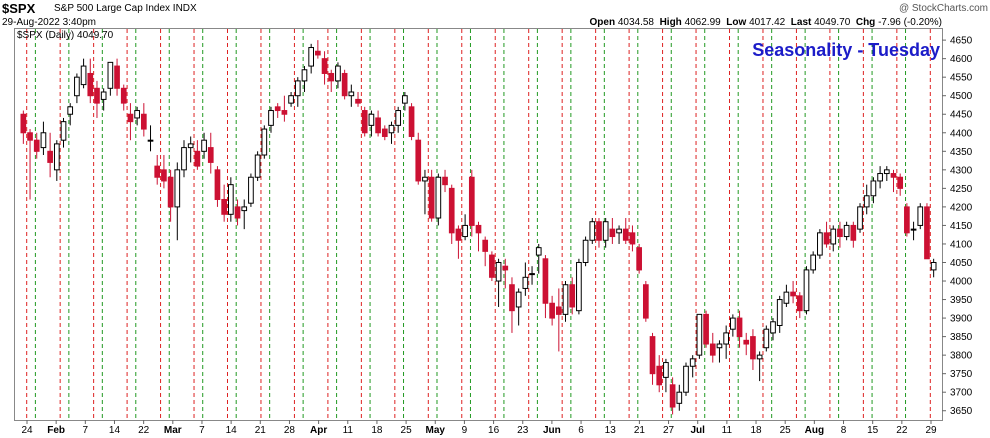 The image size is (990, 438). Describe the element at coordinates (318, 430) in the screenshot. I see `x-tick-label: Apr` at that location.